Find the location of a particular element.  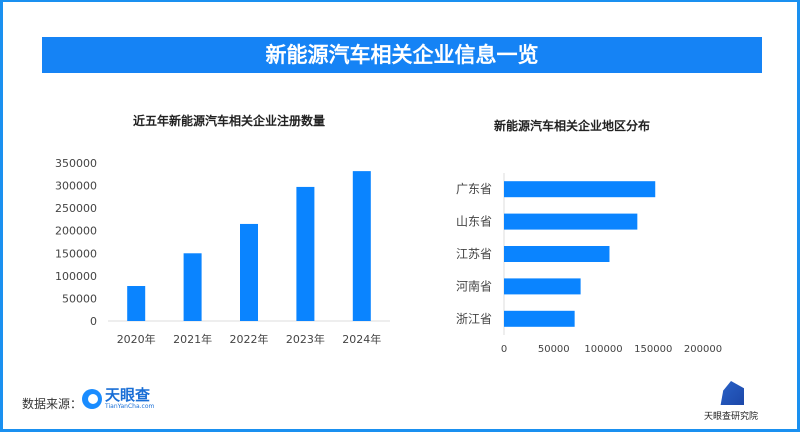

category-label: 河南省 is located at coordinates (474, 285).